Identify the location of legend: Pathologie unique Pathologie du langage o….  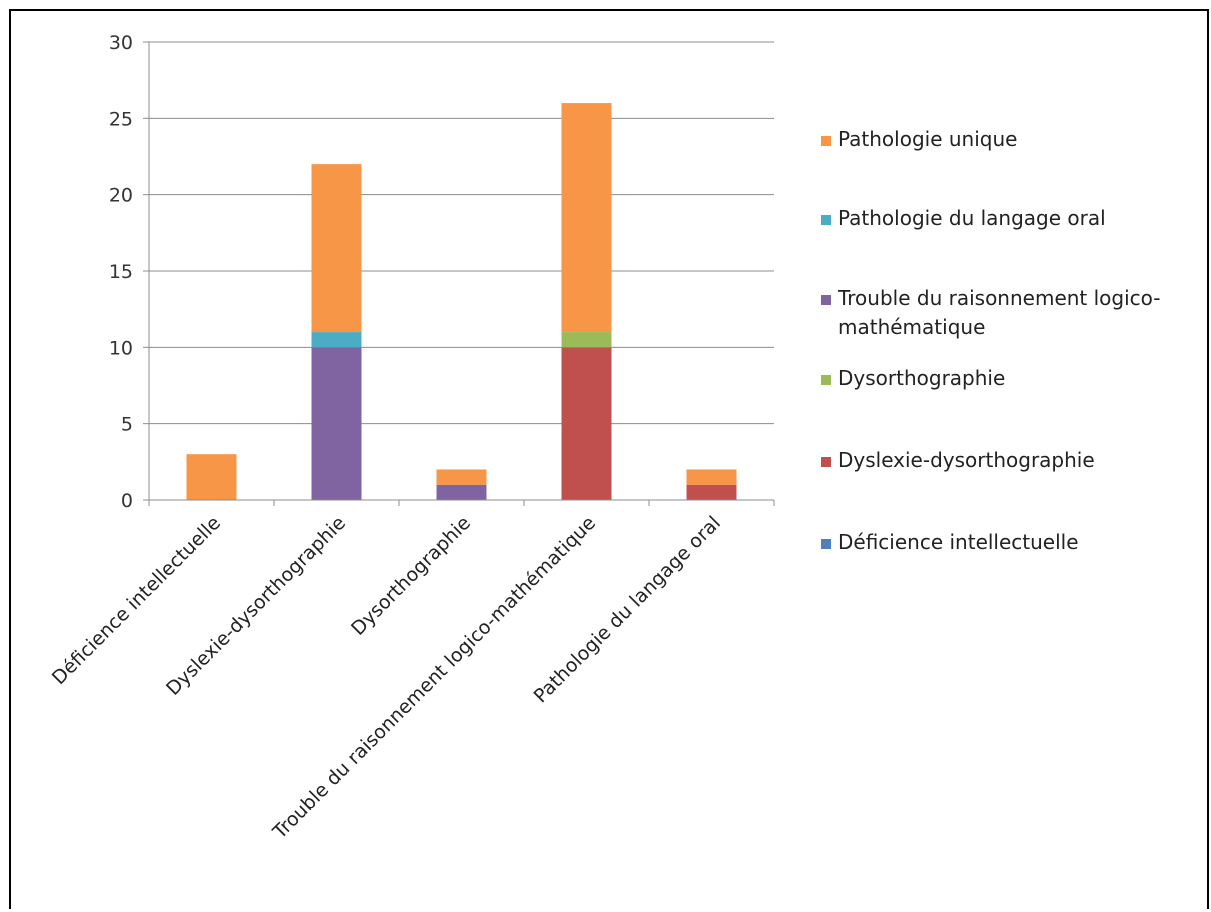
(991, 340).